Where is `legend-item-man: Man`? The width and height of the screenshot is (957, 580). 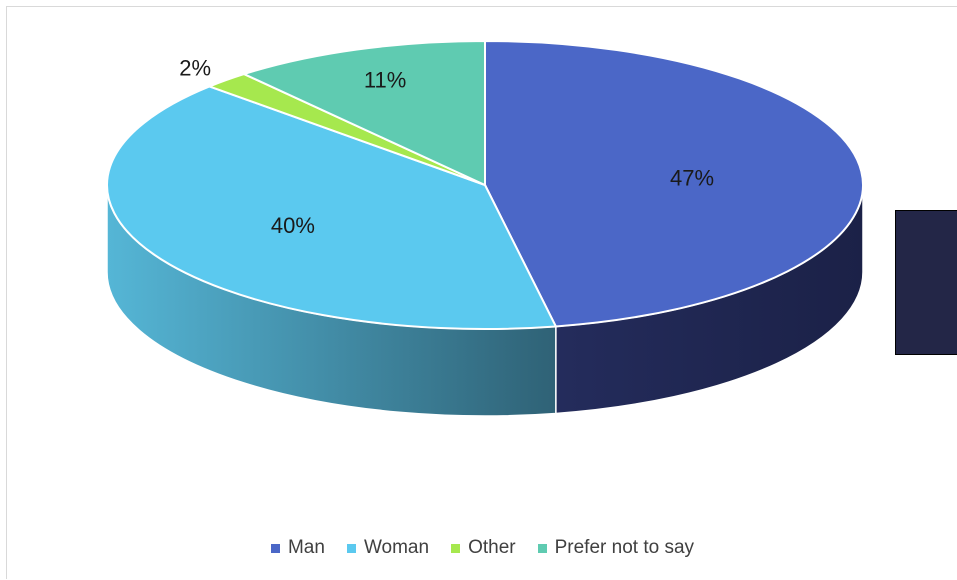
legend-item-man: Man is located at coordinates (297, 548).